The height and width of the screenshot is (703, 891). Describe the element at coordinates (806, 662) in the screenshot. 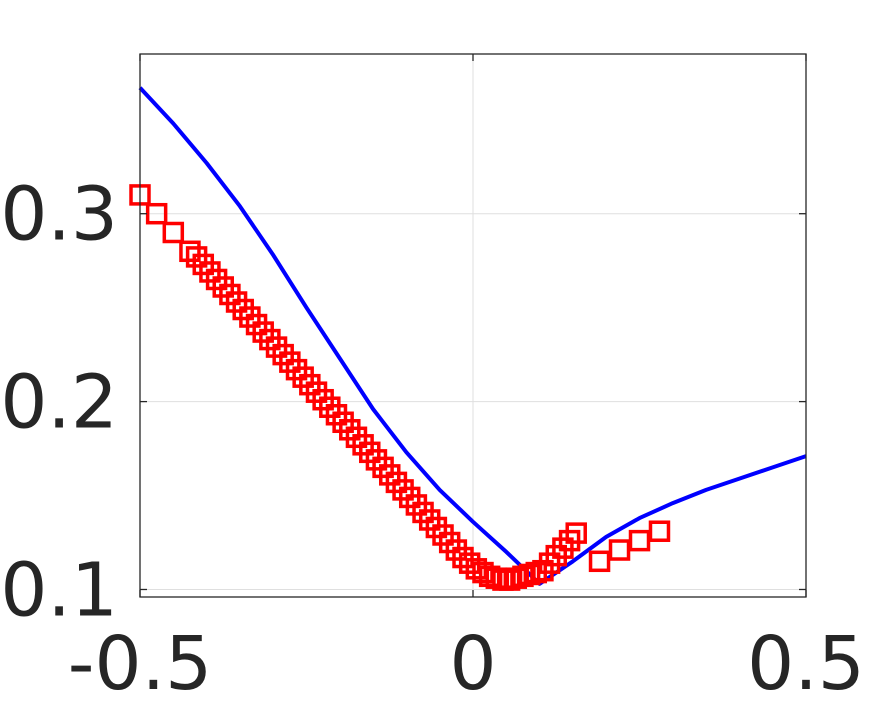

I see `x-tick-label: 0.5` at that location.